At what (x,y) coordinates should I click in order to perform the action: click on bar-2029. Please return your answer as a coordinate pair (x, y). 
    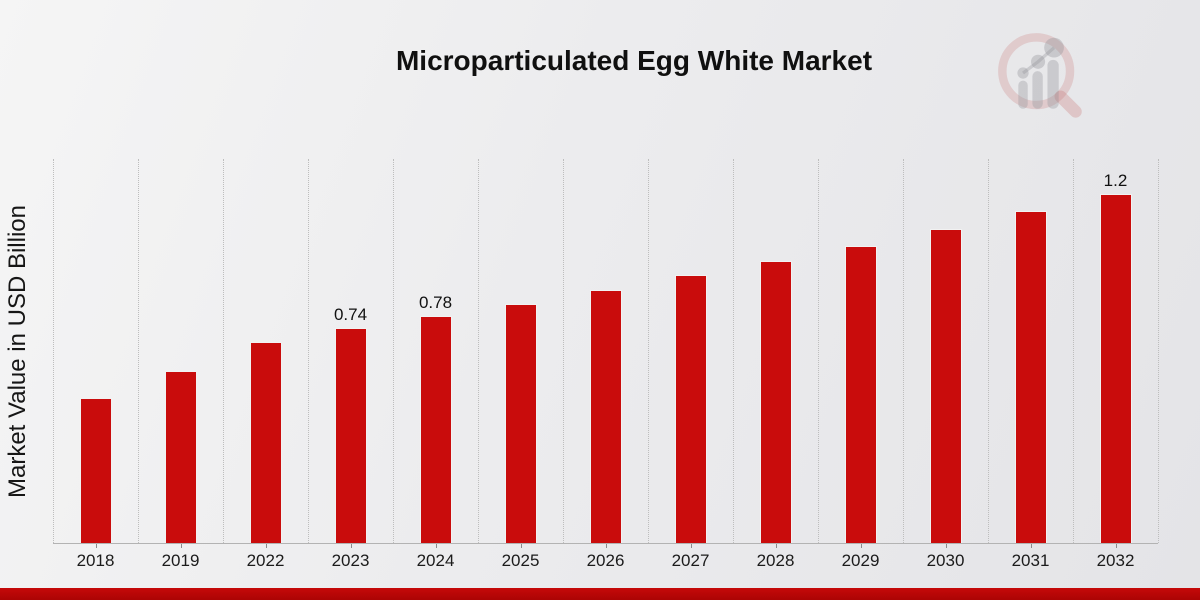
    Looking at the image, I should click on (860, 394).